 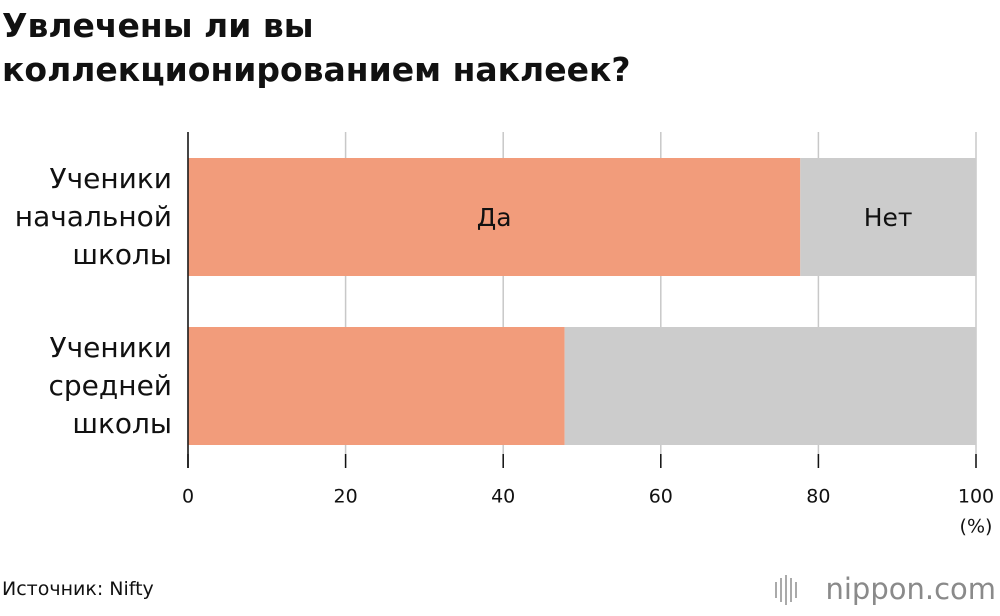 What do you see at coordinates (661, 497) in the screenshot?
I see `x-tick-label: 60` at bounding box center [661, 497].